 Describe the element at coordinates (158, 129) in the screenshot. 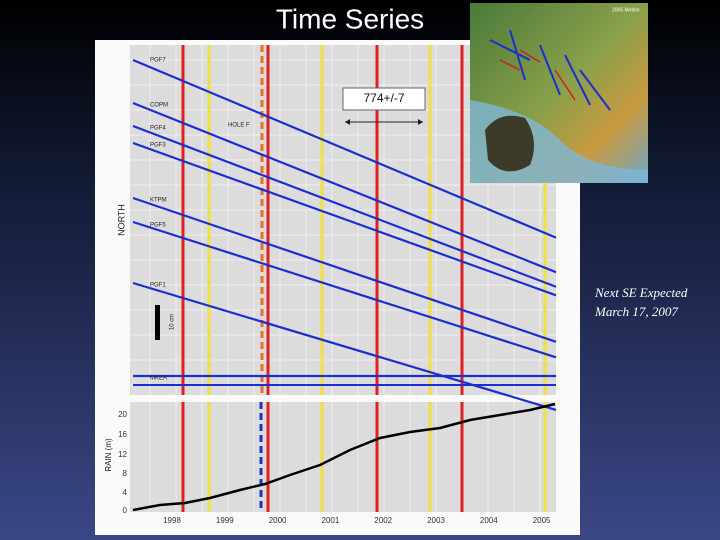

I see `station-label: PGF4` at that location.